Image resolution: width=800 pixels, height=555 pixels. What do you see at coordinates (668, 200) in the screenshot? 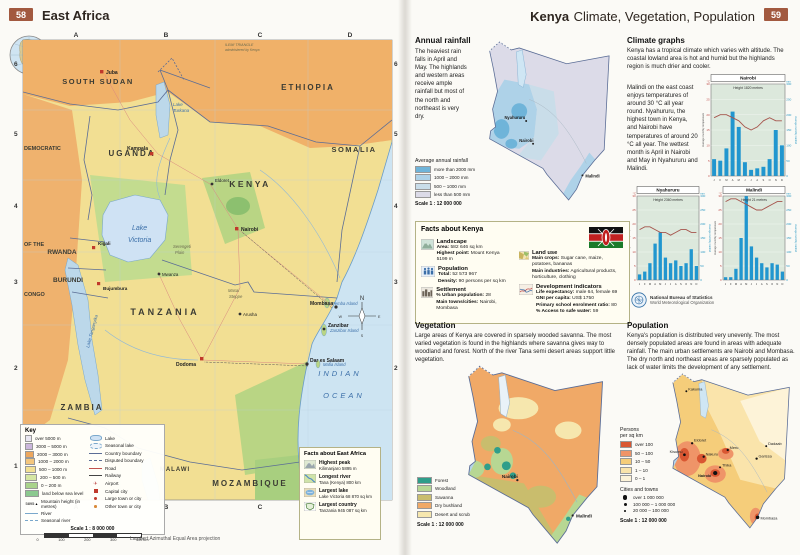
I see `chart-subtitle: Height 2360 metres` at bounding box center [668, 200].